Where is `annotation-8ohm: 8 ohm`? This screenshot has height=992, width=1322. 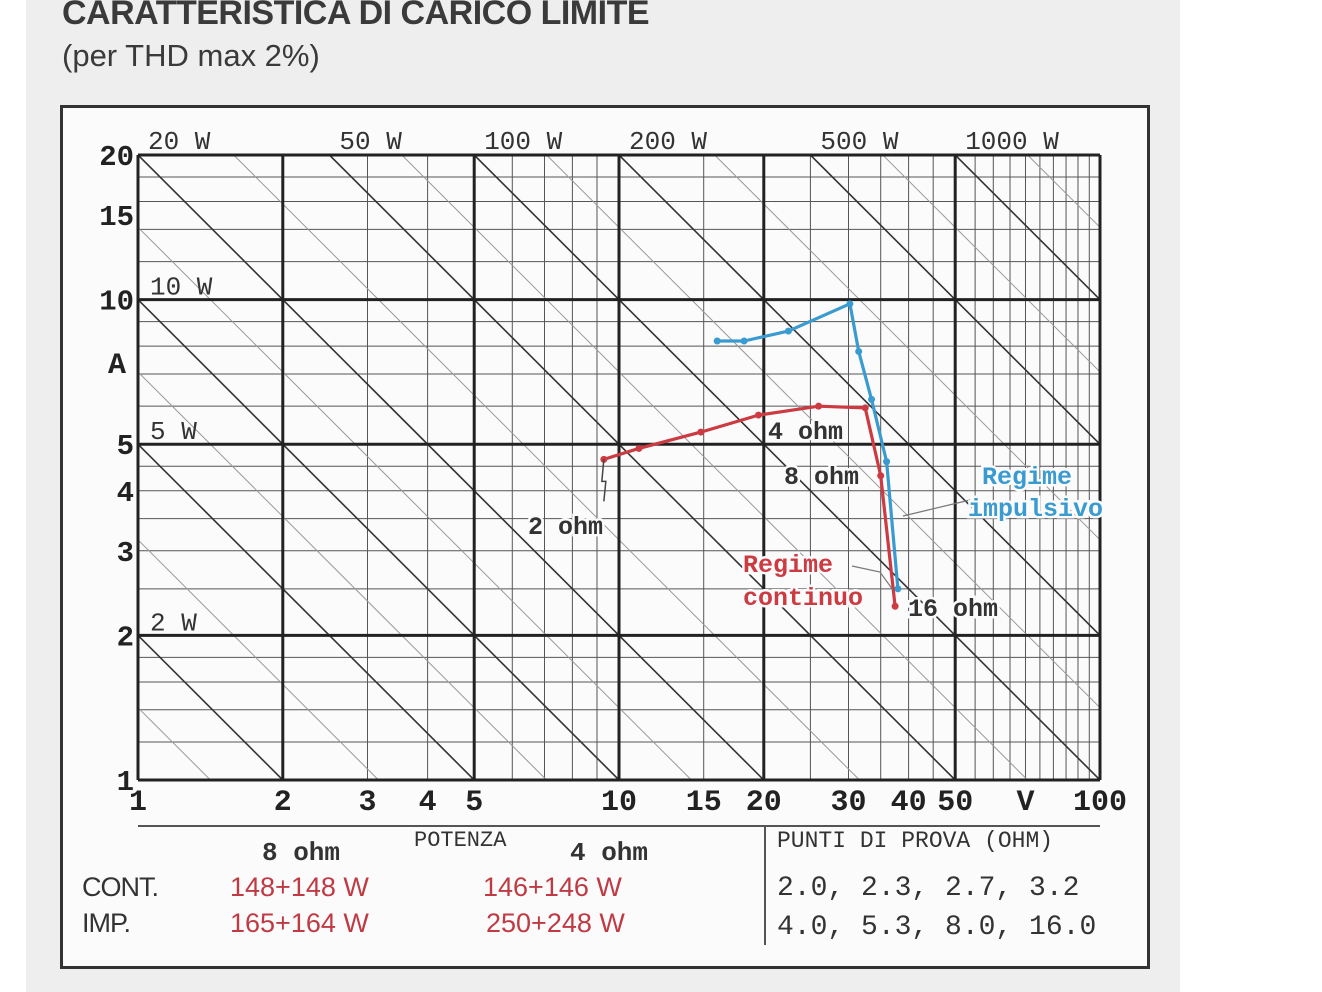
annotation-8ohm: 8 ohm is located at coordinates (821, 477).